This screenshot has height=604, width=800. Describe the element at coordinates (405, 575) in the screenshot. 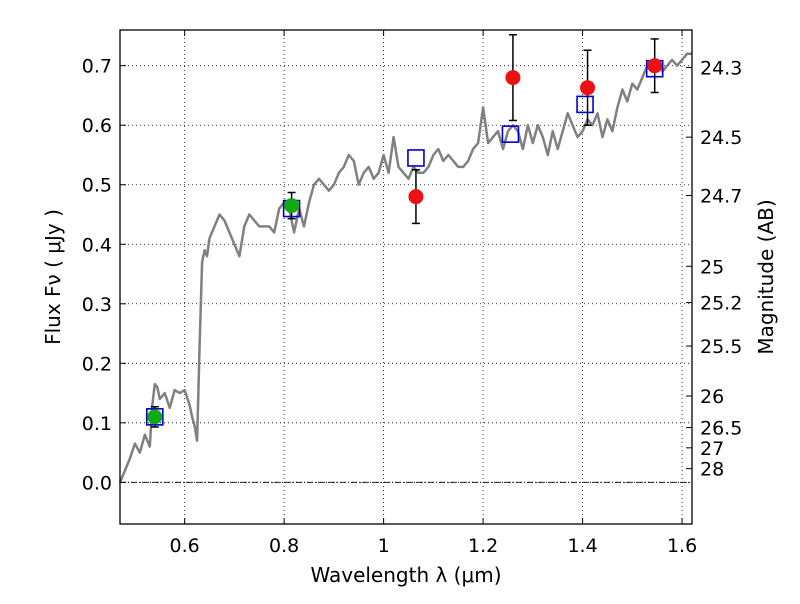

I see `x-axis-title: Wavelength λ (μm)` at that location.